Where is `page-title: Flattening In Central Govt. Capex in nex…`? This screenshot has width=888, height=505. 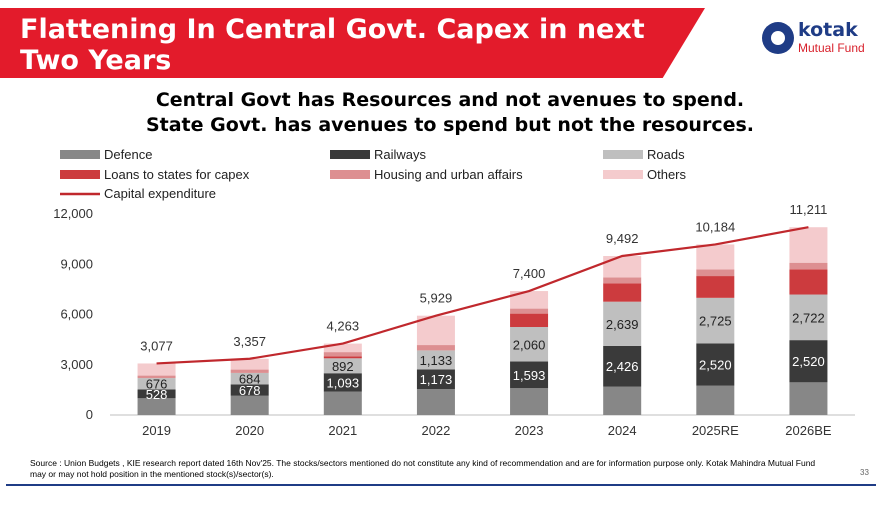
page-title: Flattening In Central Govt. Capex in nex… is located at coordinates (332, 45).